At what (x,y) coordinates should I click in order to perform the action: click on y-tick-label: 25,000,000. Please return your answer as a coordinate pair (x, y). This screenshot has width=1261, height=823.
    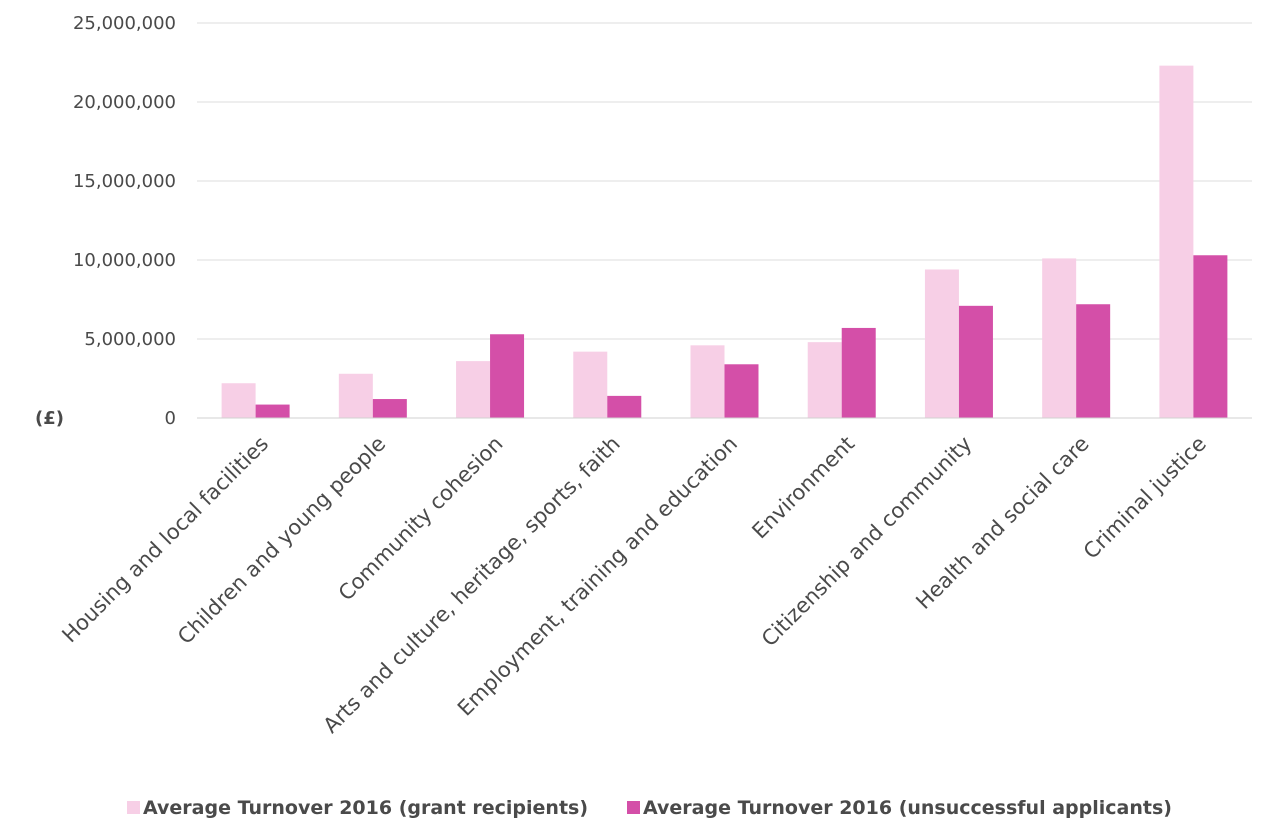
    Looking at the image, I should click on (124, 23).